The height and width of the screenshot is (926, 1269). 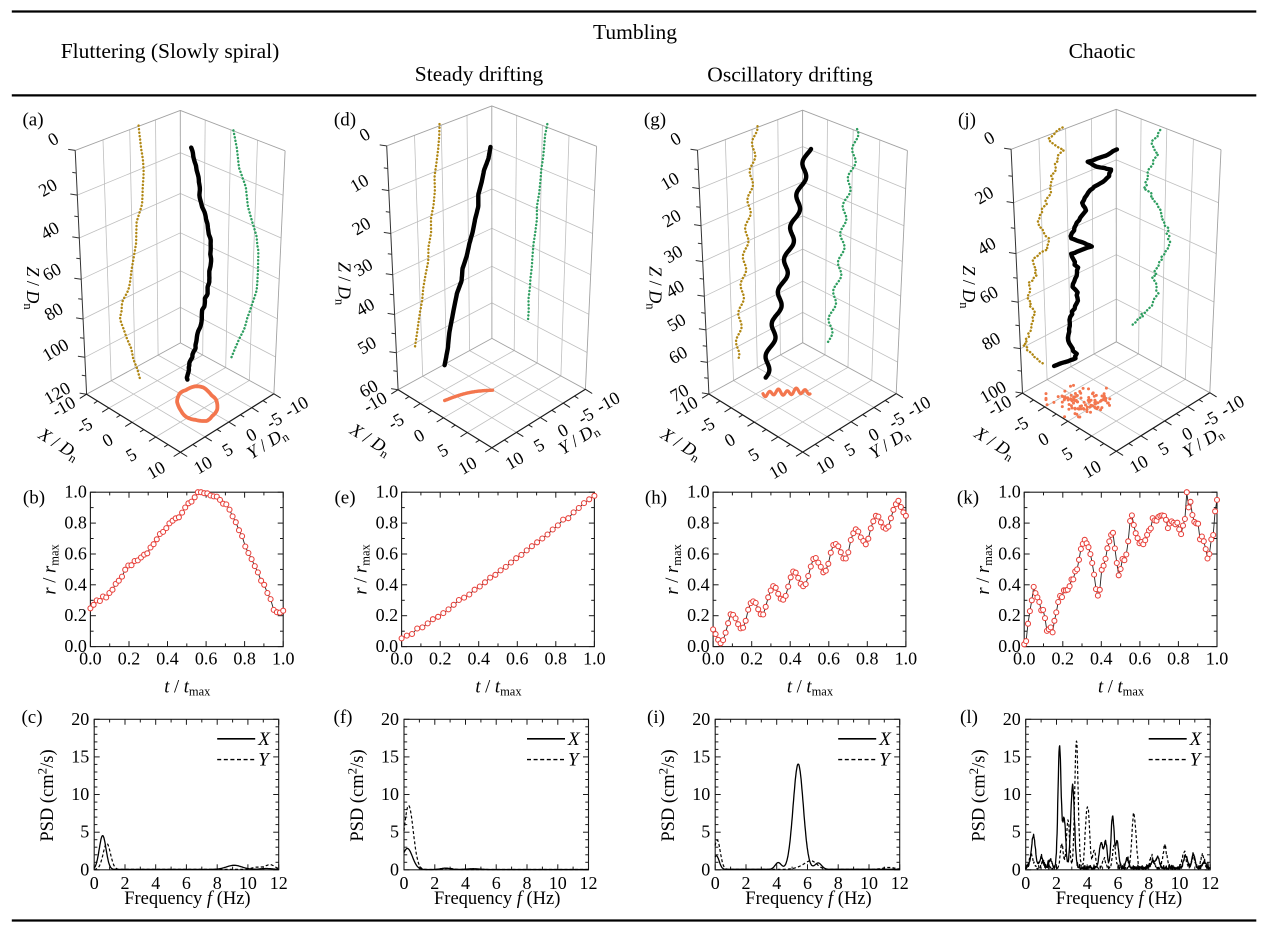 I want to click on svg-text: (b), so click(x=34, y=498).